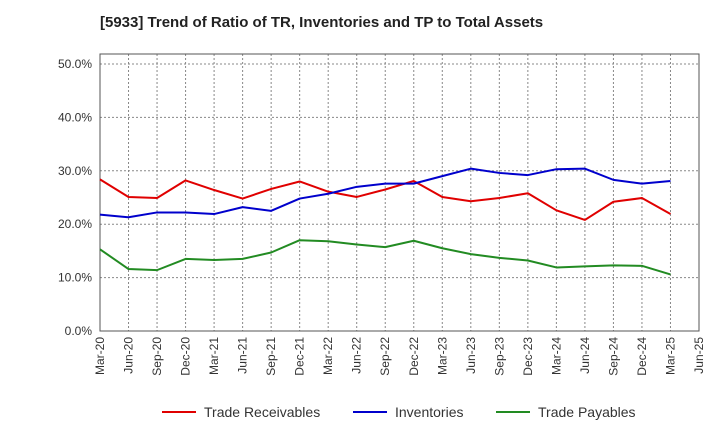 The width and height of the screenshot is (720, 440). What do you see at coordinates (100, 356) in the screenshot?
I see `x-tick-label: Mar-20` at bounding box center [100, 356].